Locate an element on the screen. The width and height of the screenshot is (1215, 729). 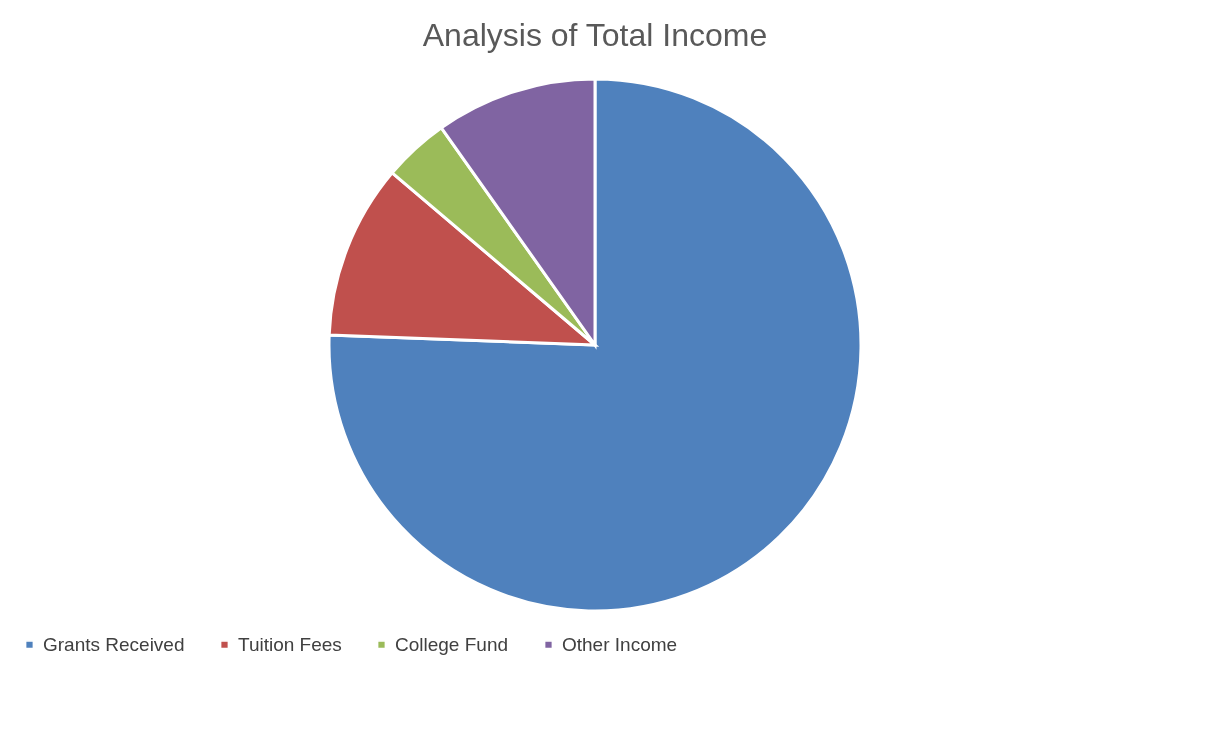
legend-label: Grants Received is located at coordinates (114, 644).